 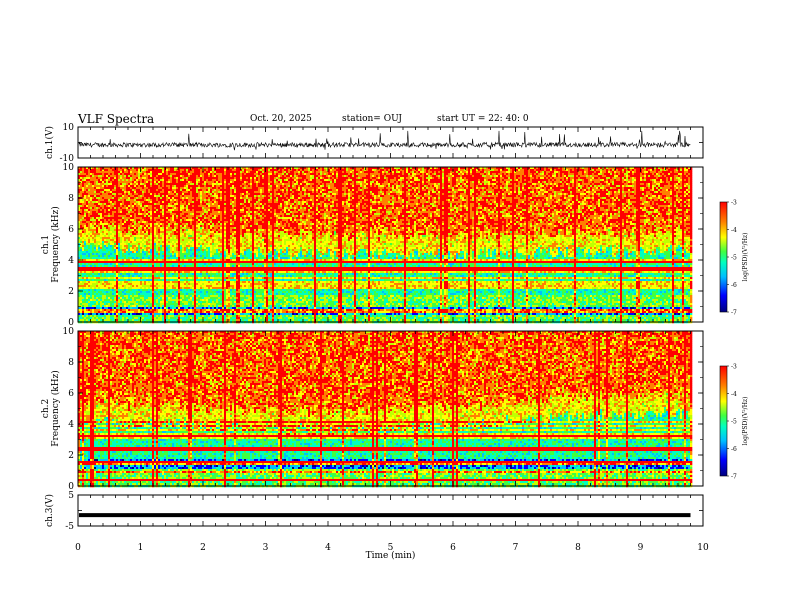 I want to click on ch1-waveform-panel: 10 -10 ch.1(V), so click(x=374, y=143).